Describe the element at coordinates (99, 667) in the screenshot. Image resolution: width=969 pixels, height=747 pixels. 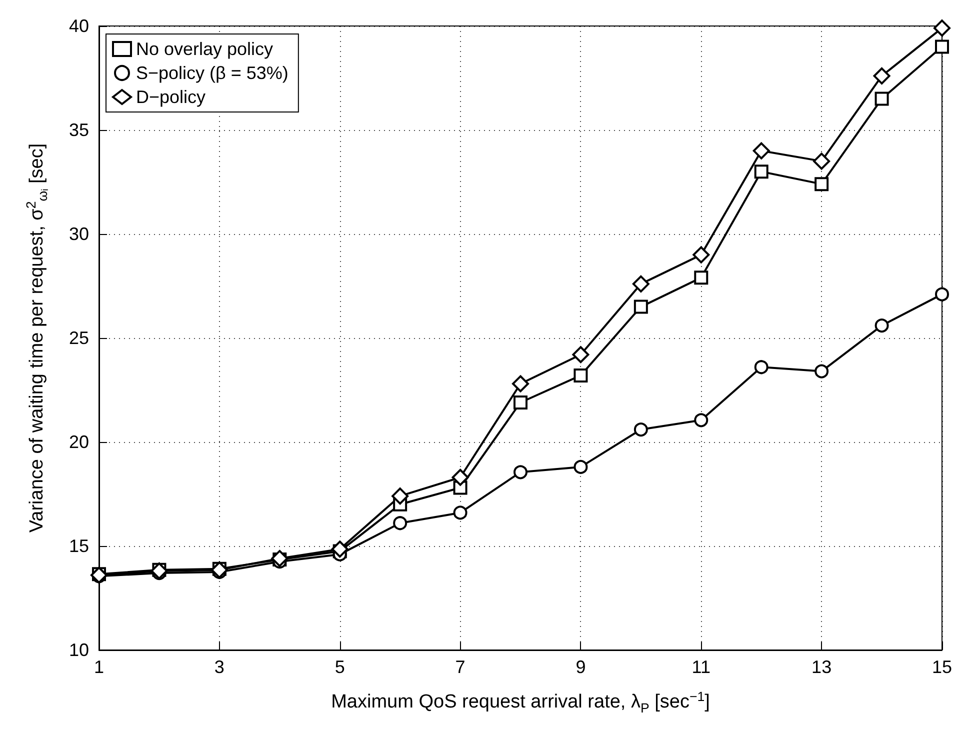
I see `x-tick-label: 1` at that location.